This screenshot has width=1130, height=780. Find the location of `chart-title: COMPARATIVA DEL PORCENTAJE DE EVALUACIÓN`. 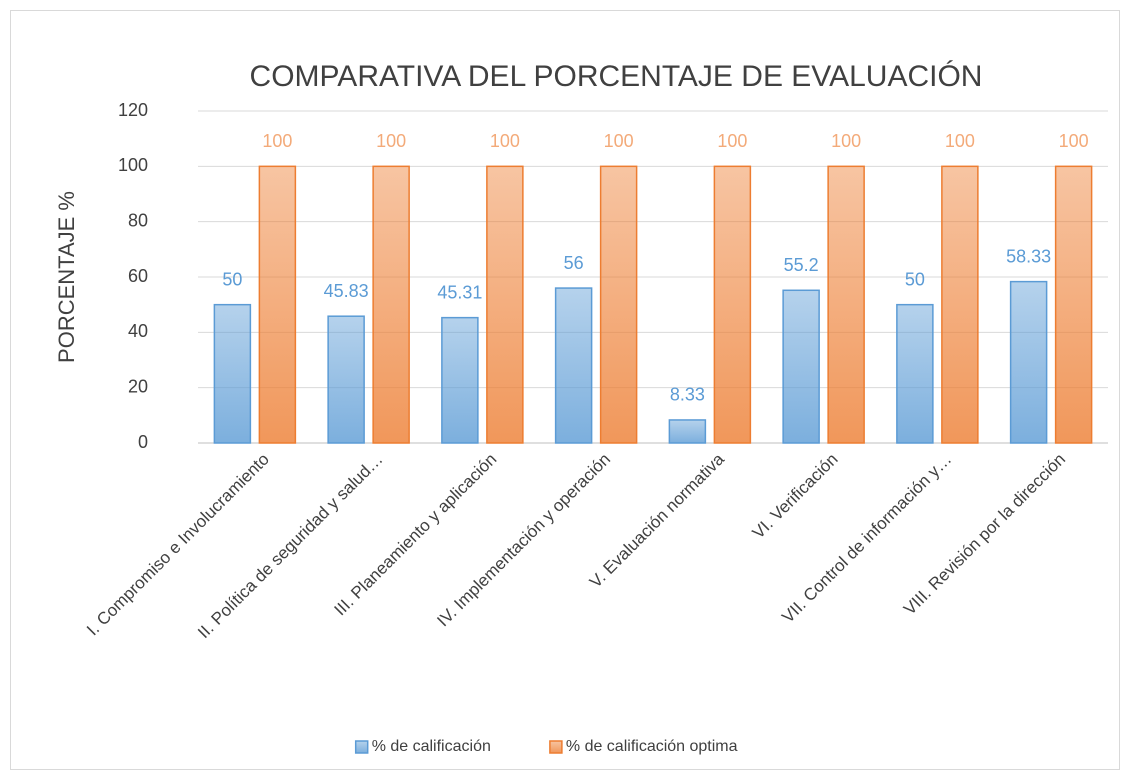

chart-title: COMPARATIVA DEL PORCENTAJE DE EVALUACIÓN is located at coordinates (616, 76).